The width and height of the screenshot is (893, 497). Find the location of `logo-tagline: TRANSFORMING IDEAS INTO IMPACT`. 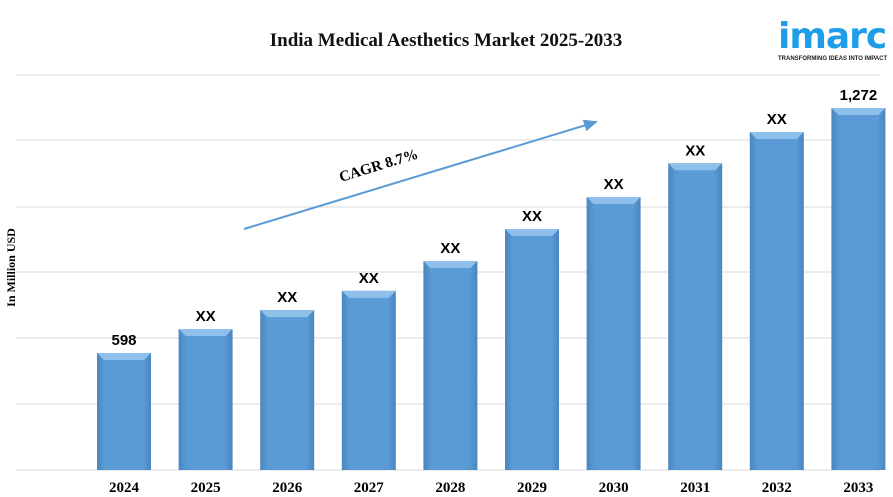

logo-tagline: TRANSFORMING IDEAS INTO IMPACT is located at coordinates (833, 59).